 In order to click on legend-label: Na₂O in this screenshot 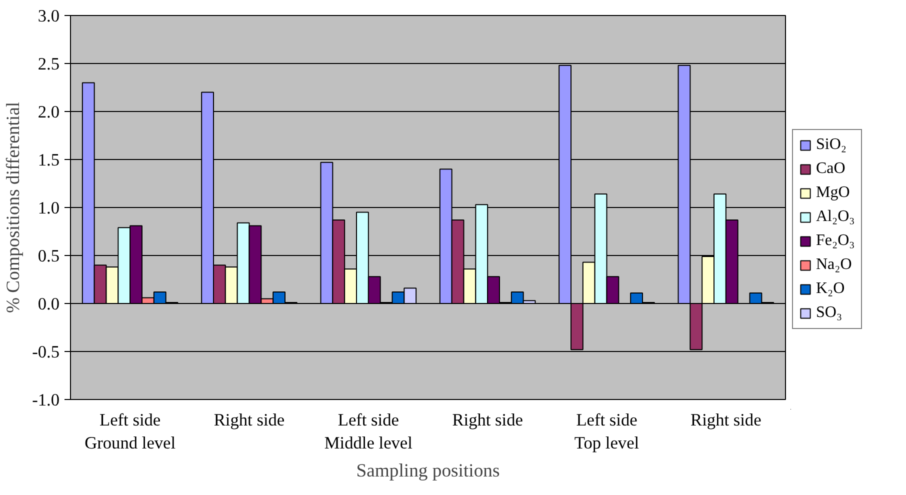, I will do `click(834, 265)`.